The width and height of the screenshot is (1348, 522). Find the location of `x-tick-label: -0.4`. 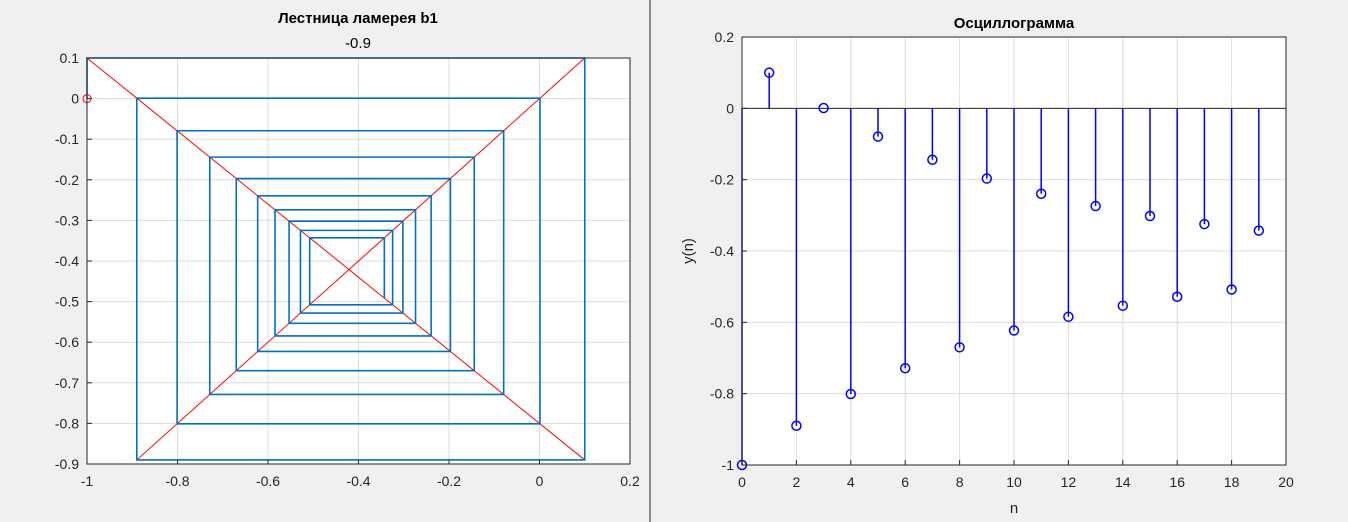

x-tick-label: -0.4 is located at coordinates (358, 481).